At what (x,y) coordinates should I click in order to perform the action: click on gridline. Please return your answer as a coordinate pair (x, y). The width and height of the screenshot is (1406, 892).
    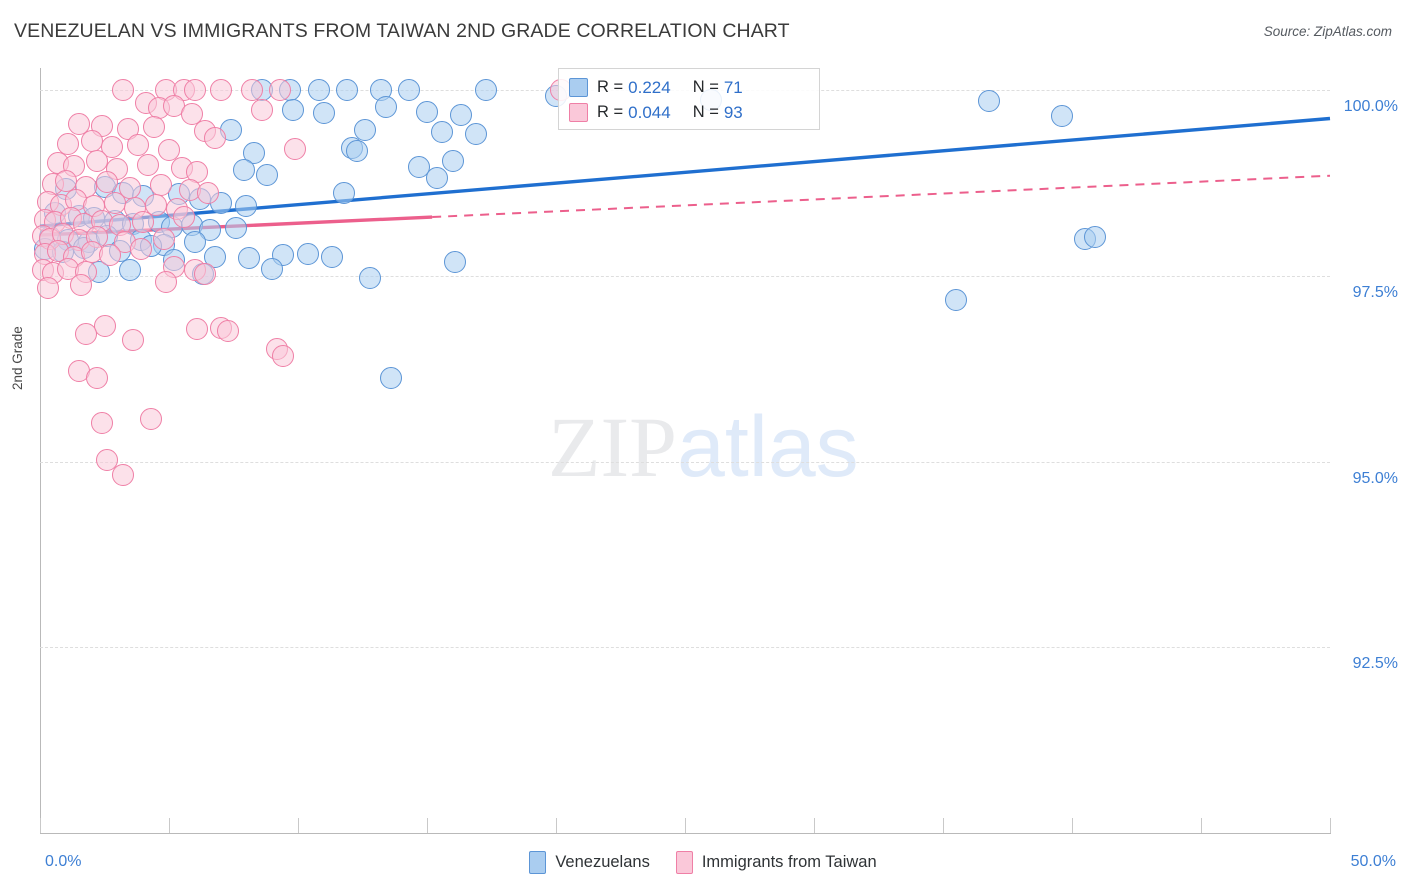
    Looking at the image, I should click on (685, 276).